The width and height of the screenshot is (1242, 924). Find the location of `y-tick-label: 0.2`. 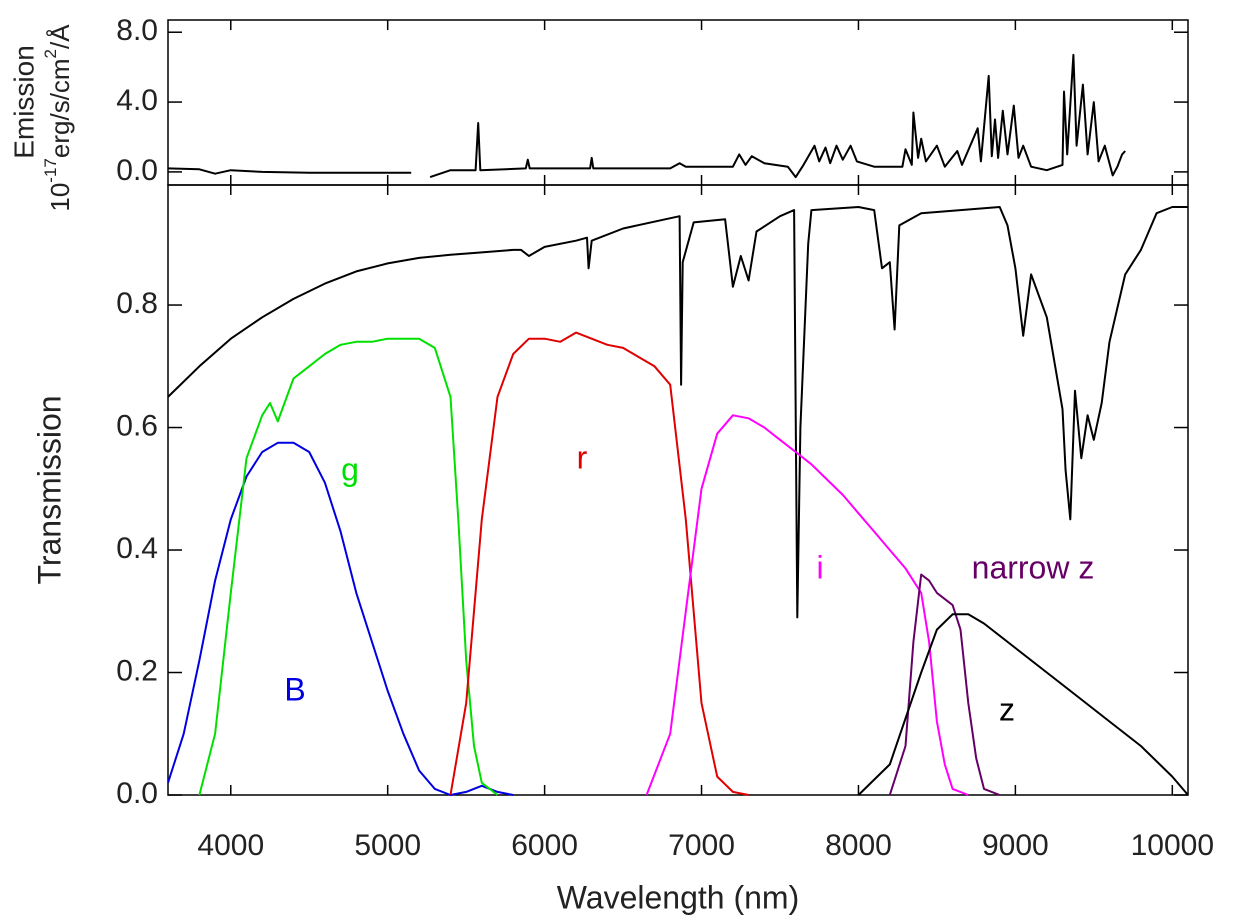

y-tick-label: 0.2 is located at coordinates (137, 670).